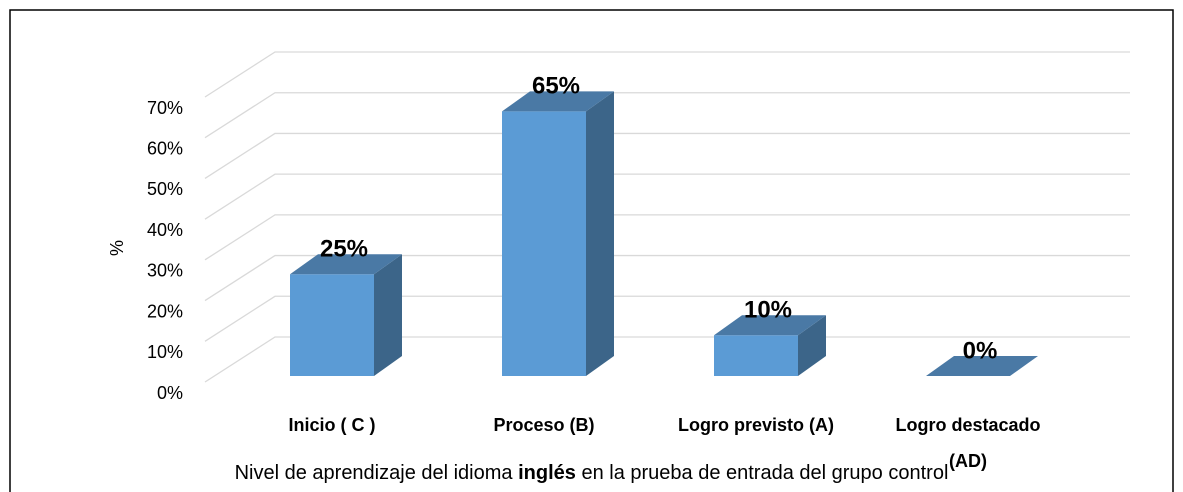 The width and height of the screenshot is (1183, 492). I want to click on y-tick-label: 20%, so click(165, 311).